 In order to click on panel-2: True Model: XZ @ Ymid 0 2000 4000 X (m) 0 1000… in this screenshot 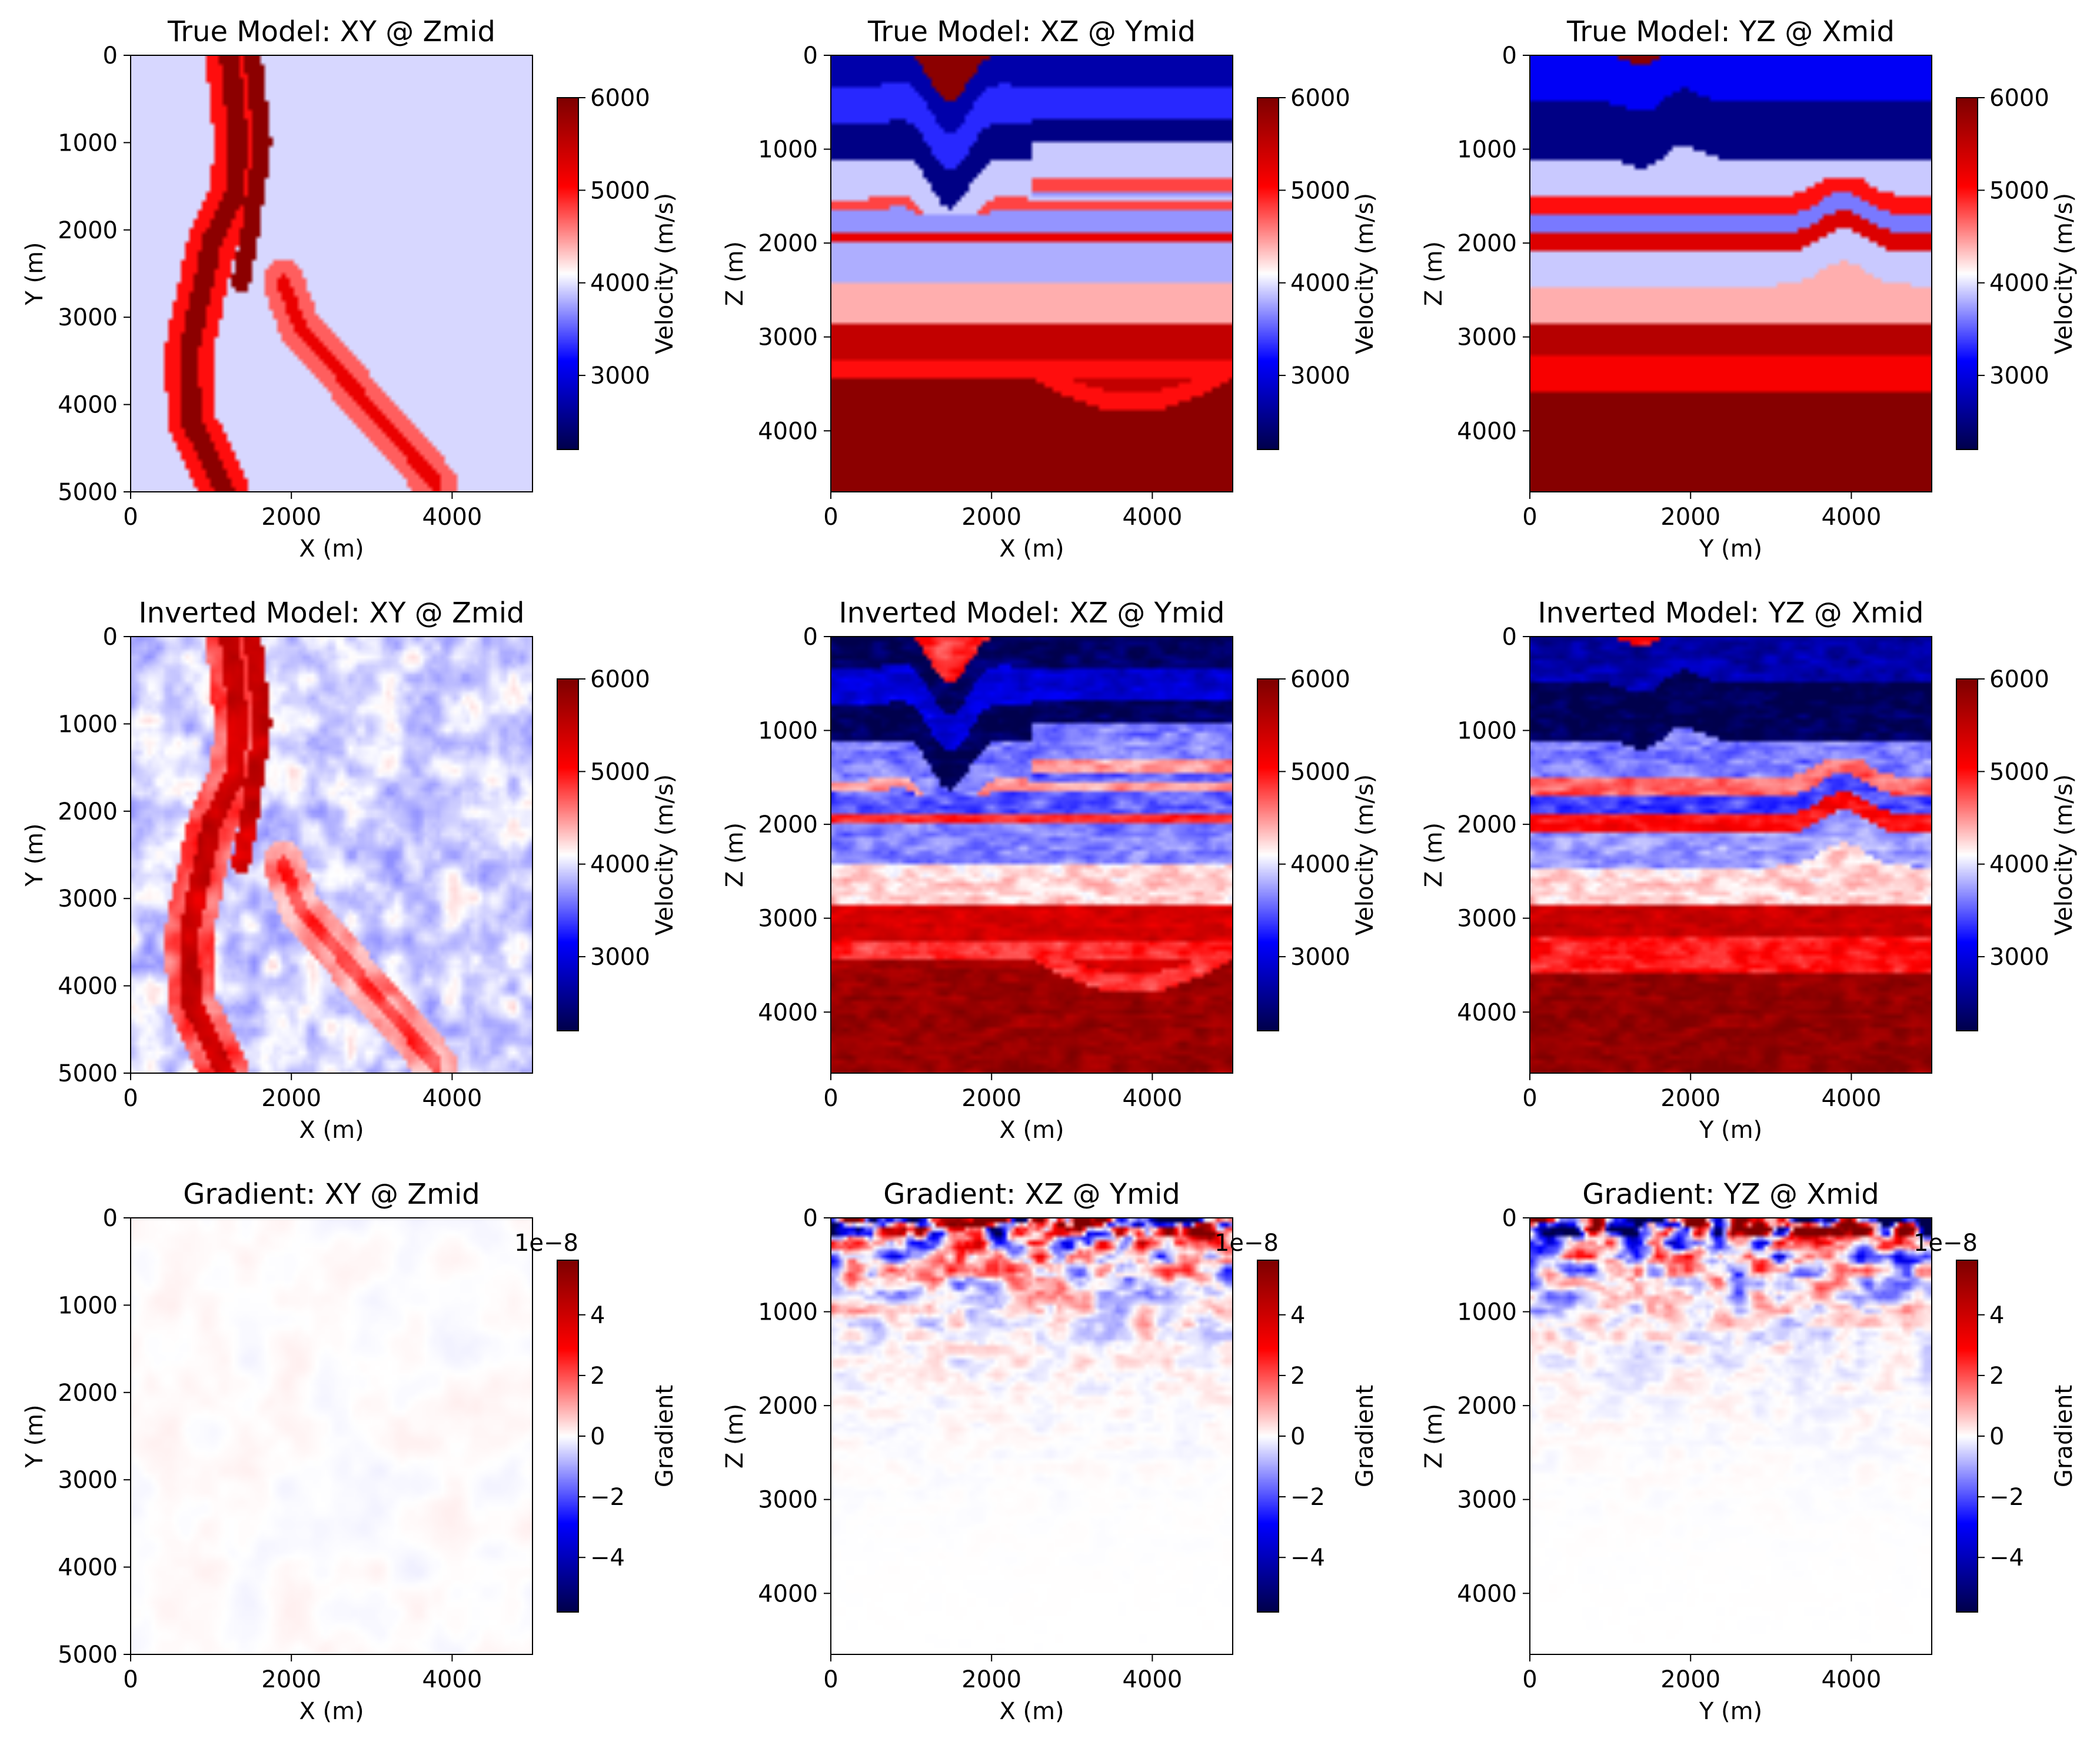, I will do `click(1050, 289)`.